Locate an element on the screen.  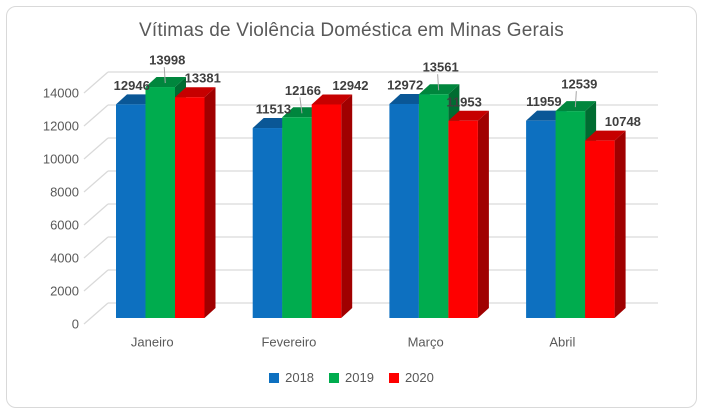
y-axis-tick-label: 8000 is located at coordinates (64, 192).